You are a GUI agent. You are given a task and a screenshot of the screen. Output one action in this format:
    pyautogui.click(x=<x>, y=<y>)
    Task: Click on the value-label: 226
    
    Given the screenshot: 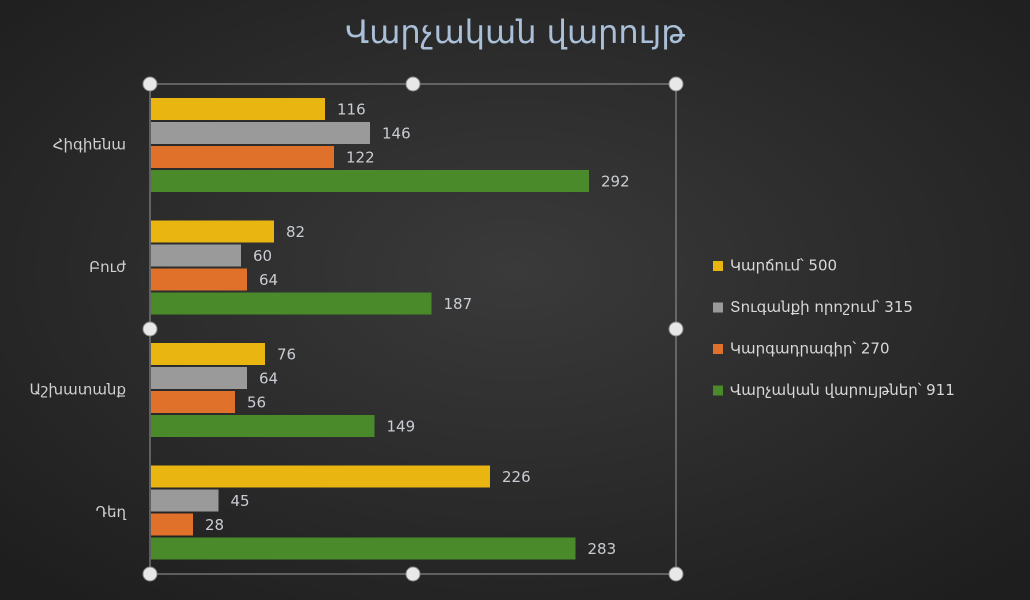 What is the action you would take?
    pyautogui.click(x=516, y=477)
    